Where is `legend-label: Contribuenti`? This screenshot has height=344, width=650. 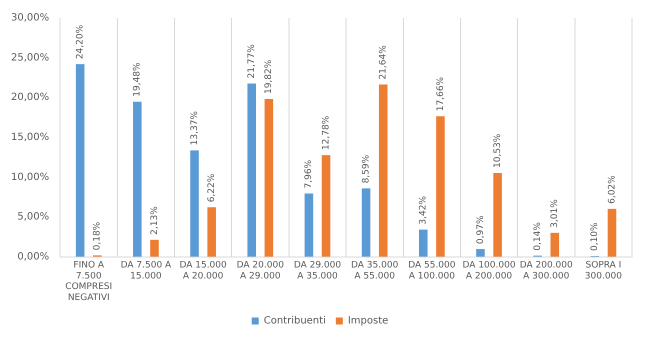 legend-label: Contribuenti is located at coordinates (295, 321).